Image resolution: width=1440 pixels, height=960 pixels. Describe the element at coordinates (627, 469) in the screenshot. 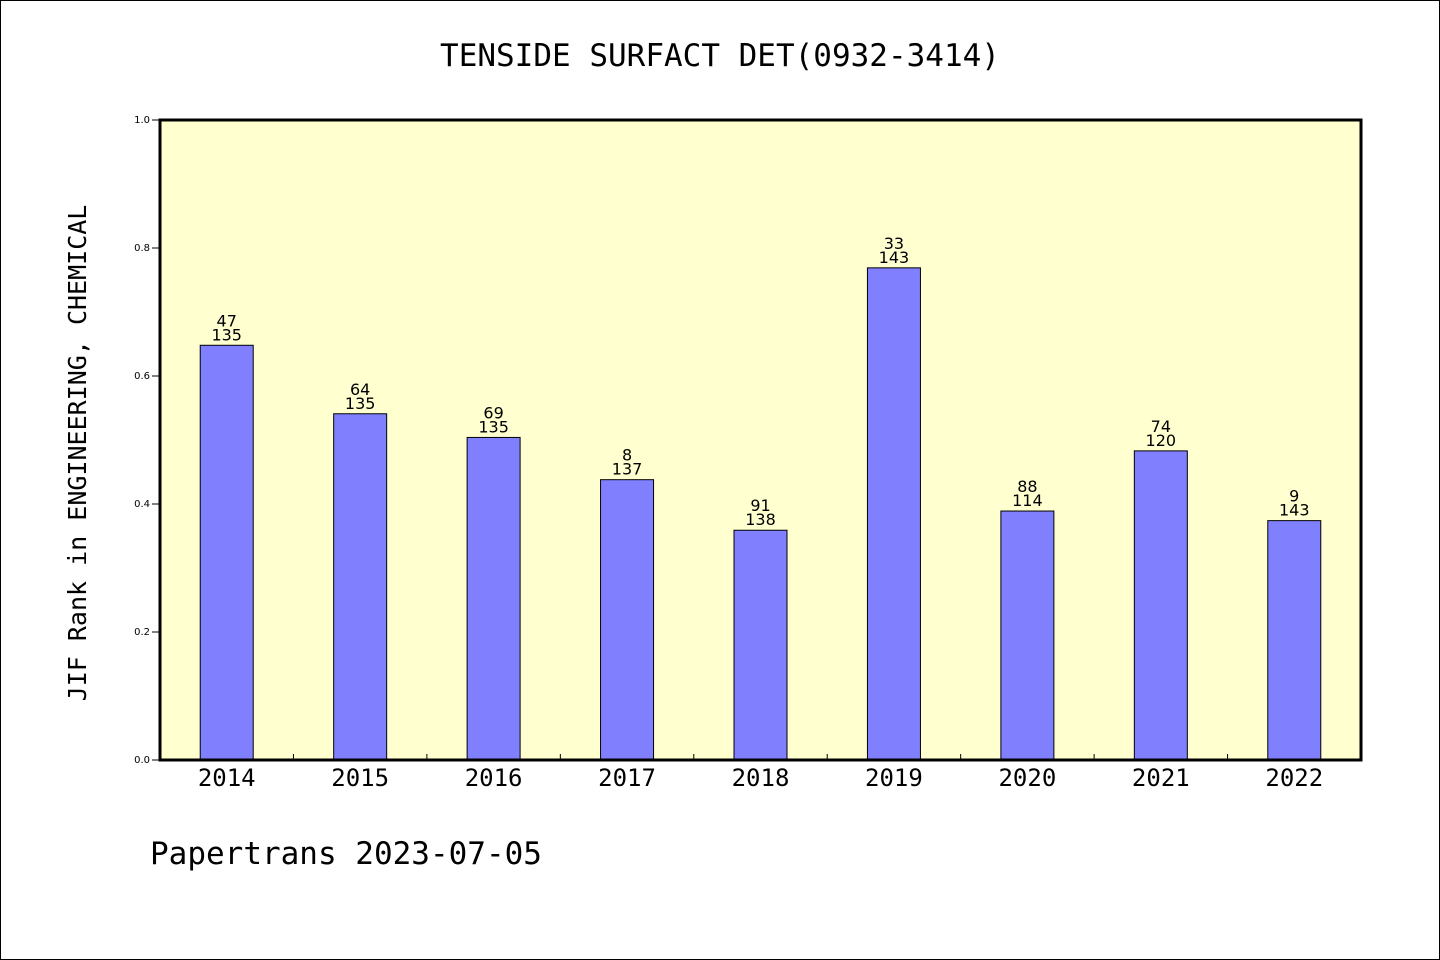

I see `bar-total-label: 137` at that location.